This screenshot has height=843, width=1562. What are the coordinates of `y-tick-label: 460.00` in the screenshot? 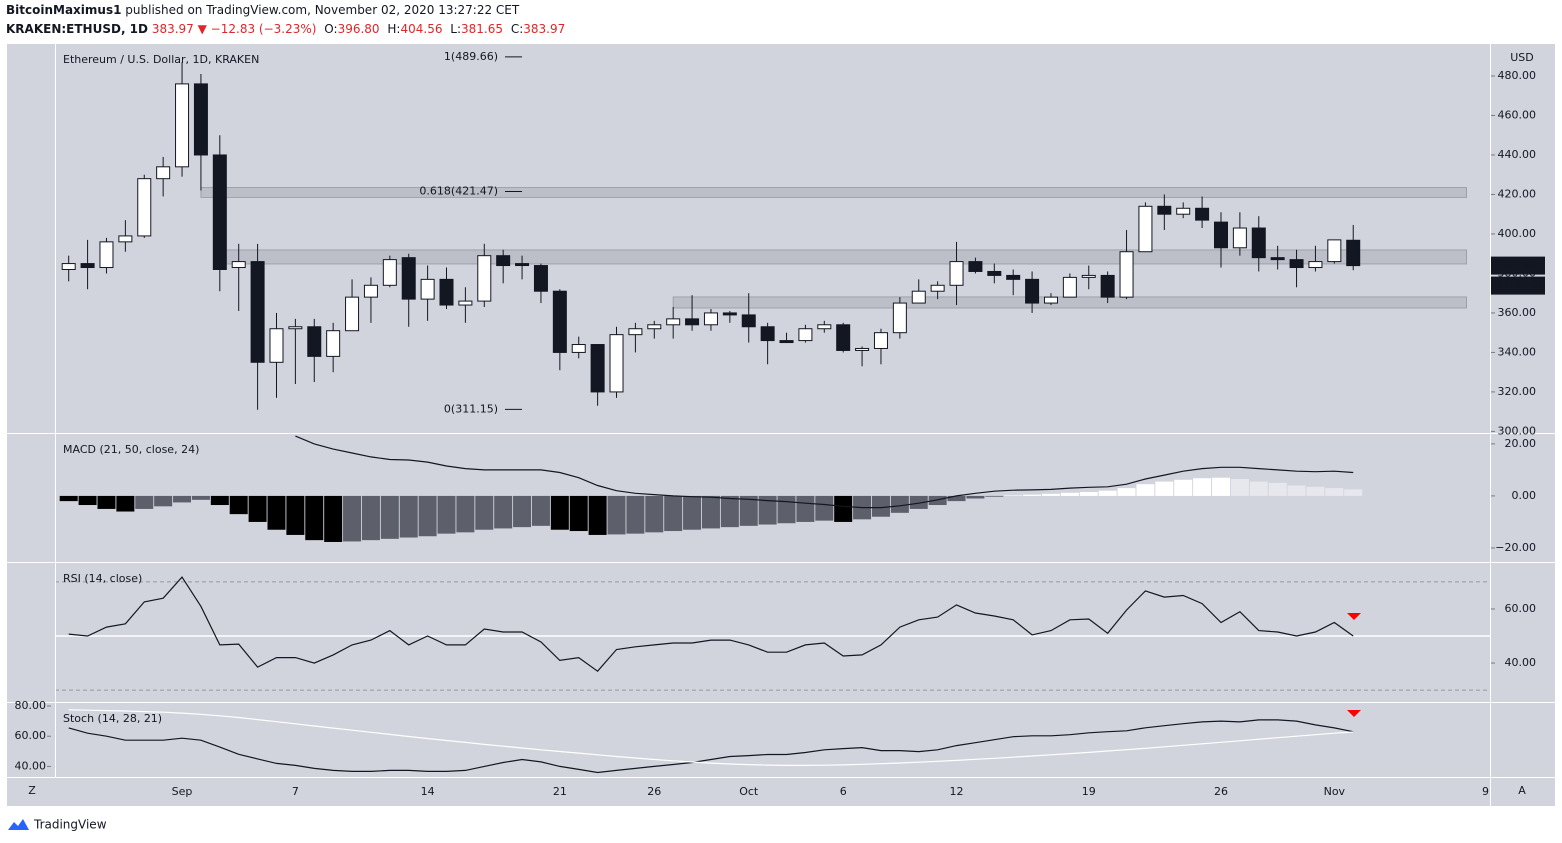 It's located at (1517, 114).